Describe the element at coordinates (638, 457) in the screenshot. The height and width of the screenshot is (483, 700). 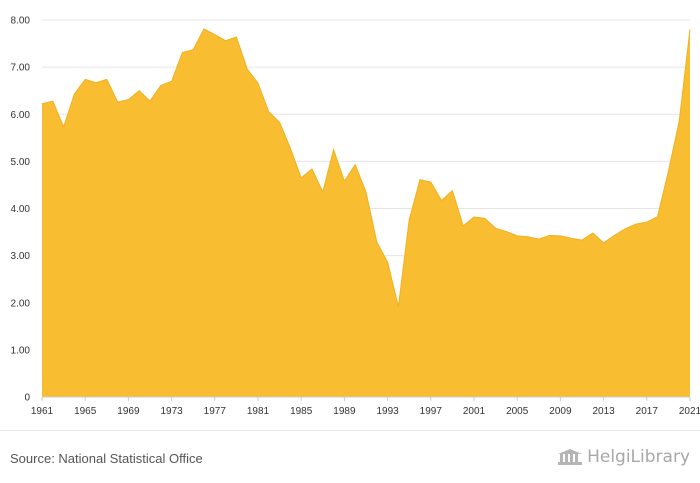
I see `brand-name: HelgiLibrary` at that location.